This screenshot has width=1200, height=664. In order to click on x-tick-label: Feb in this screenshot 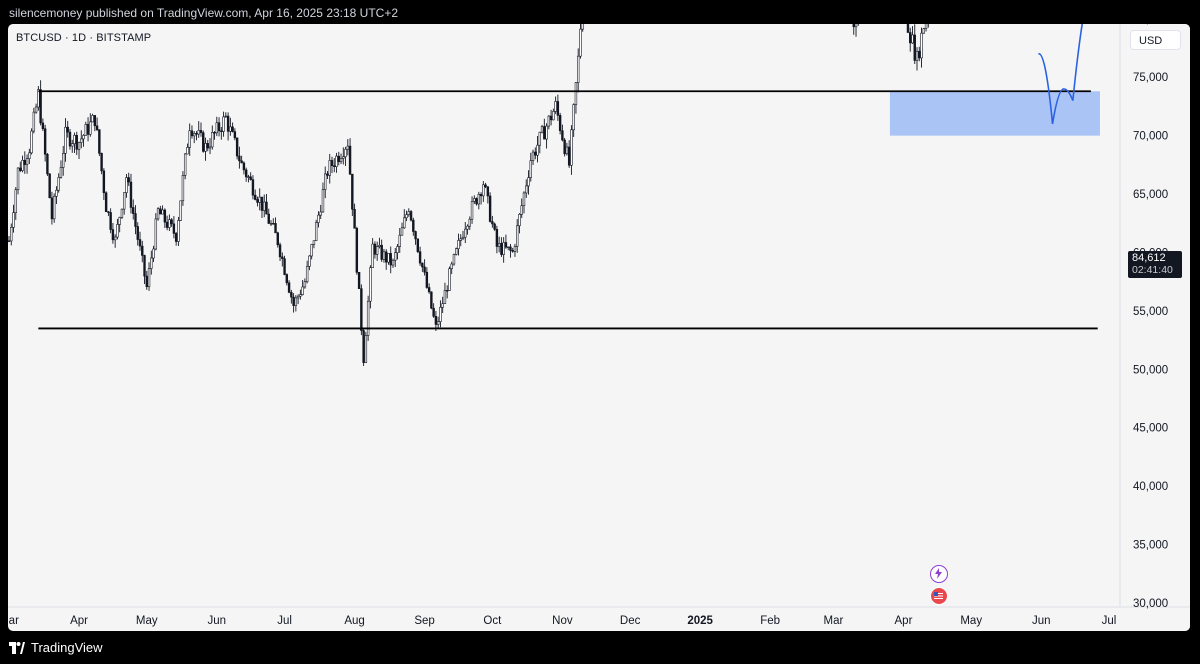, I will do `click(770, 621)`.